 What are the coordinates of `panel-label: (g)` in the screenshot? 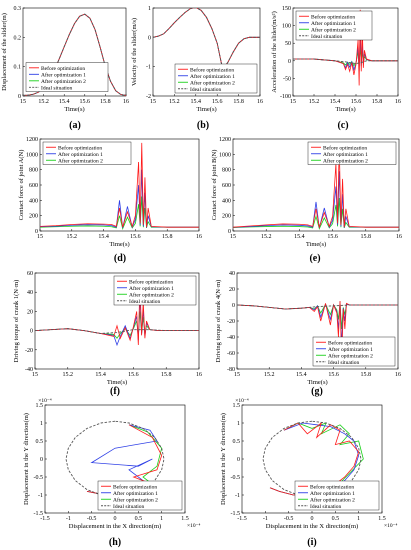 It's located at (317, 391).